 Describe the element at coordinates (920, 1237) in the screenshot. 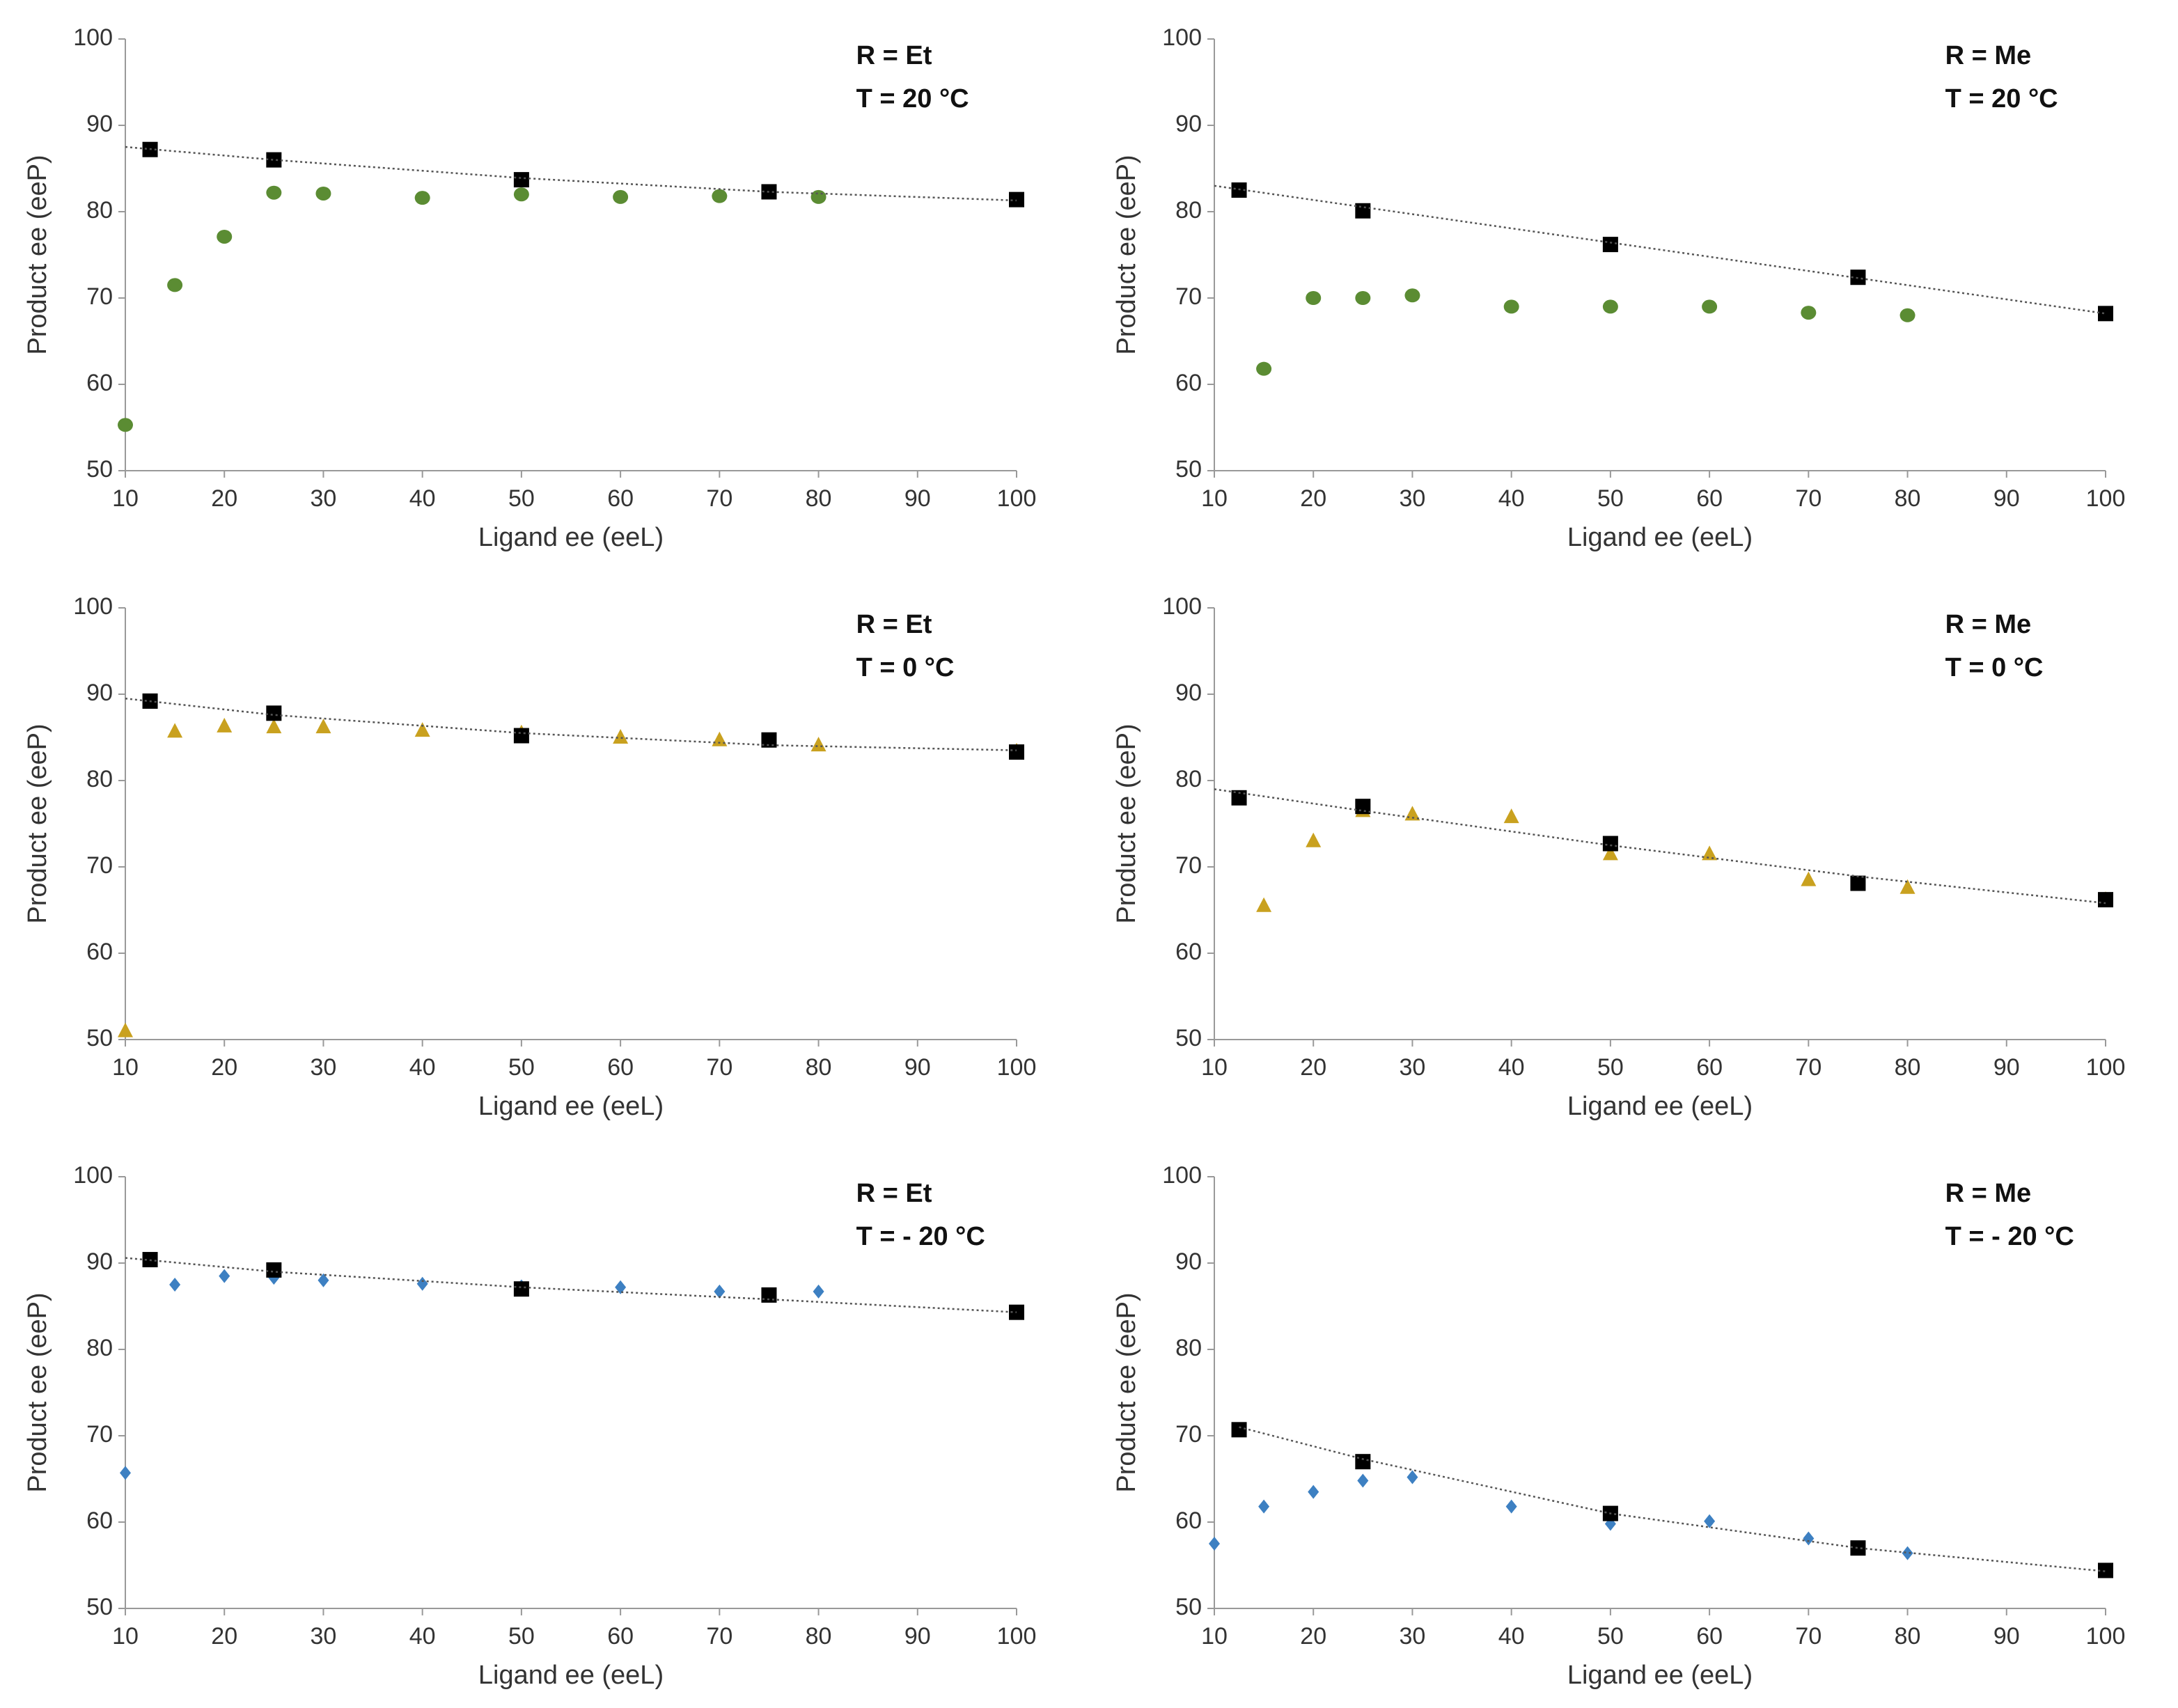

I see `annotation: T = - 20 °C` at that location.